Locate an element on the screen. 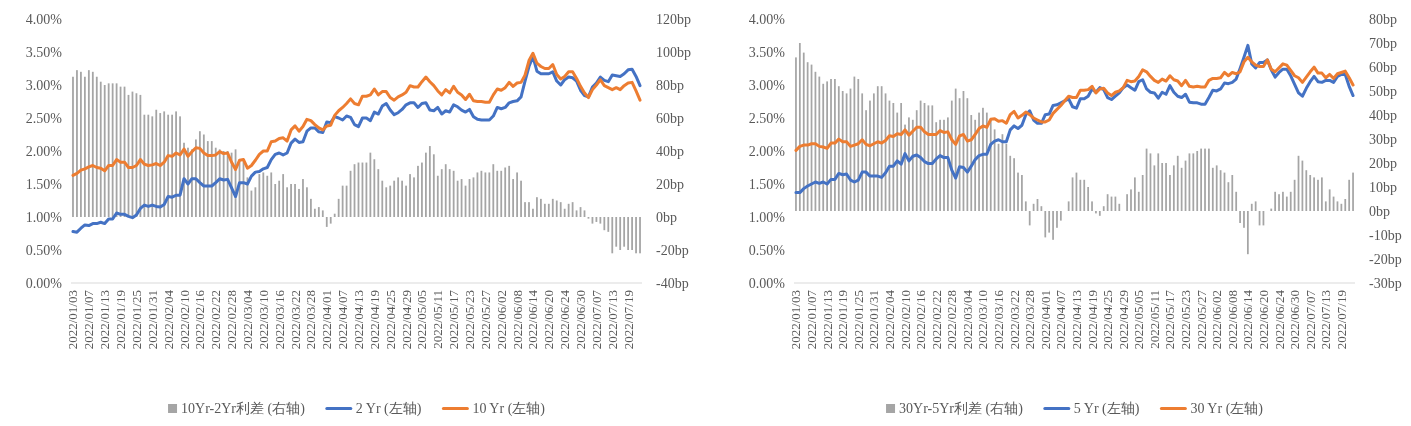  y2-tick-label: 0bp is located at coordinates (1379, 211).